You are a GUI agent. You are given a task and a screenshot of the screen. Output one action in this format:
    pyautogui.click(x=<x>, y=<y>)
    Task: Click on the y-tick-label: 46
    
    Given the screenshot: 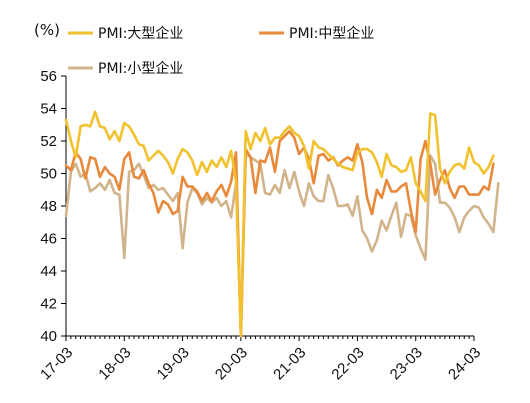 What is the action you would take?
    pyautogui.click(x=48, y=239)
    